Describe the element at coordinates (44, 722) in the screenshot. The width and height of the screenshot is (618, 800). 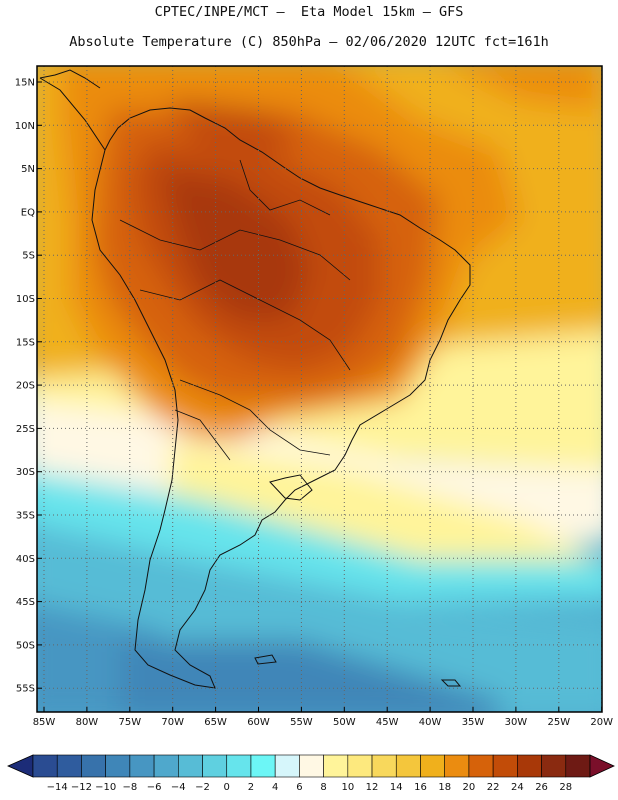
I see `lon-label: 85W` at that location.